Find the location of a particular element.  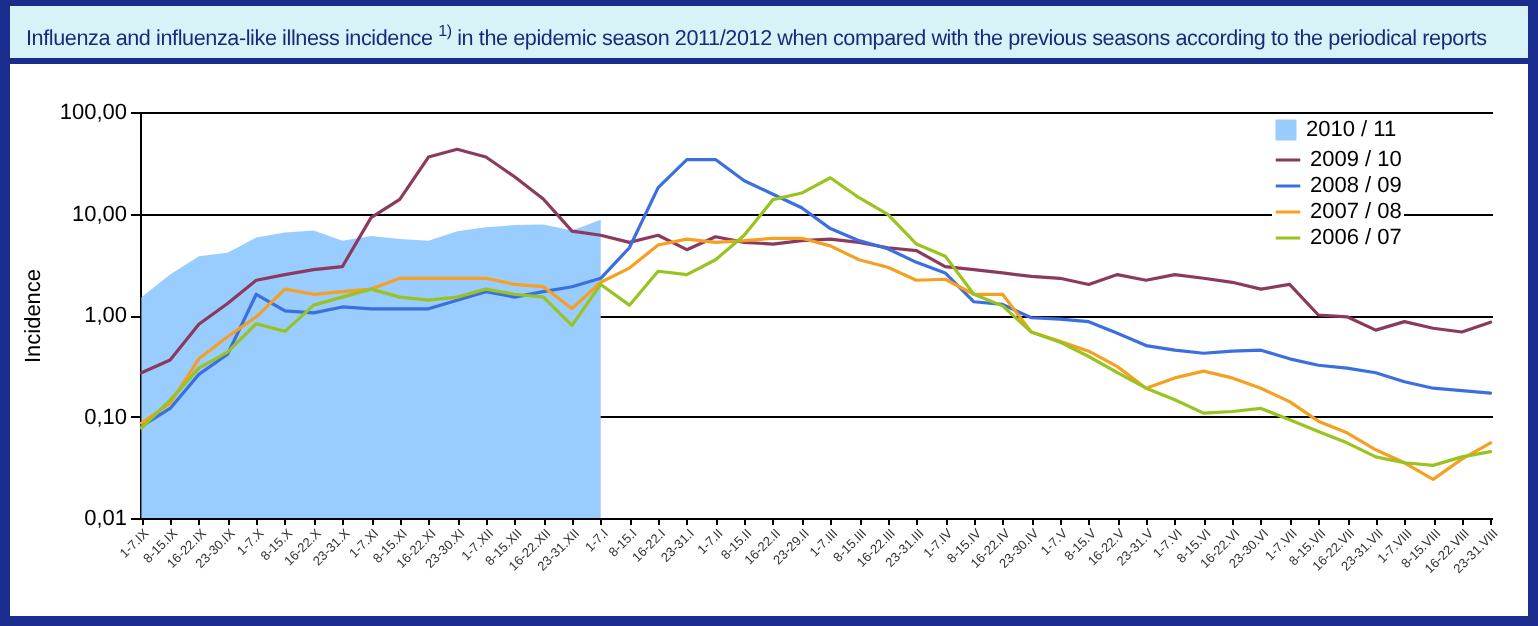

legend-label: 2007 / 08 is located at coordinates (1356, 212).